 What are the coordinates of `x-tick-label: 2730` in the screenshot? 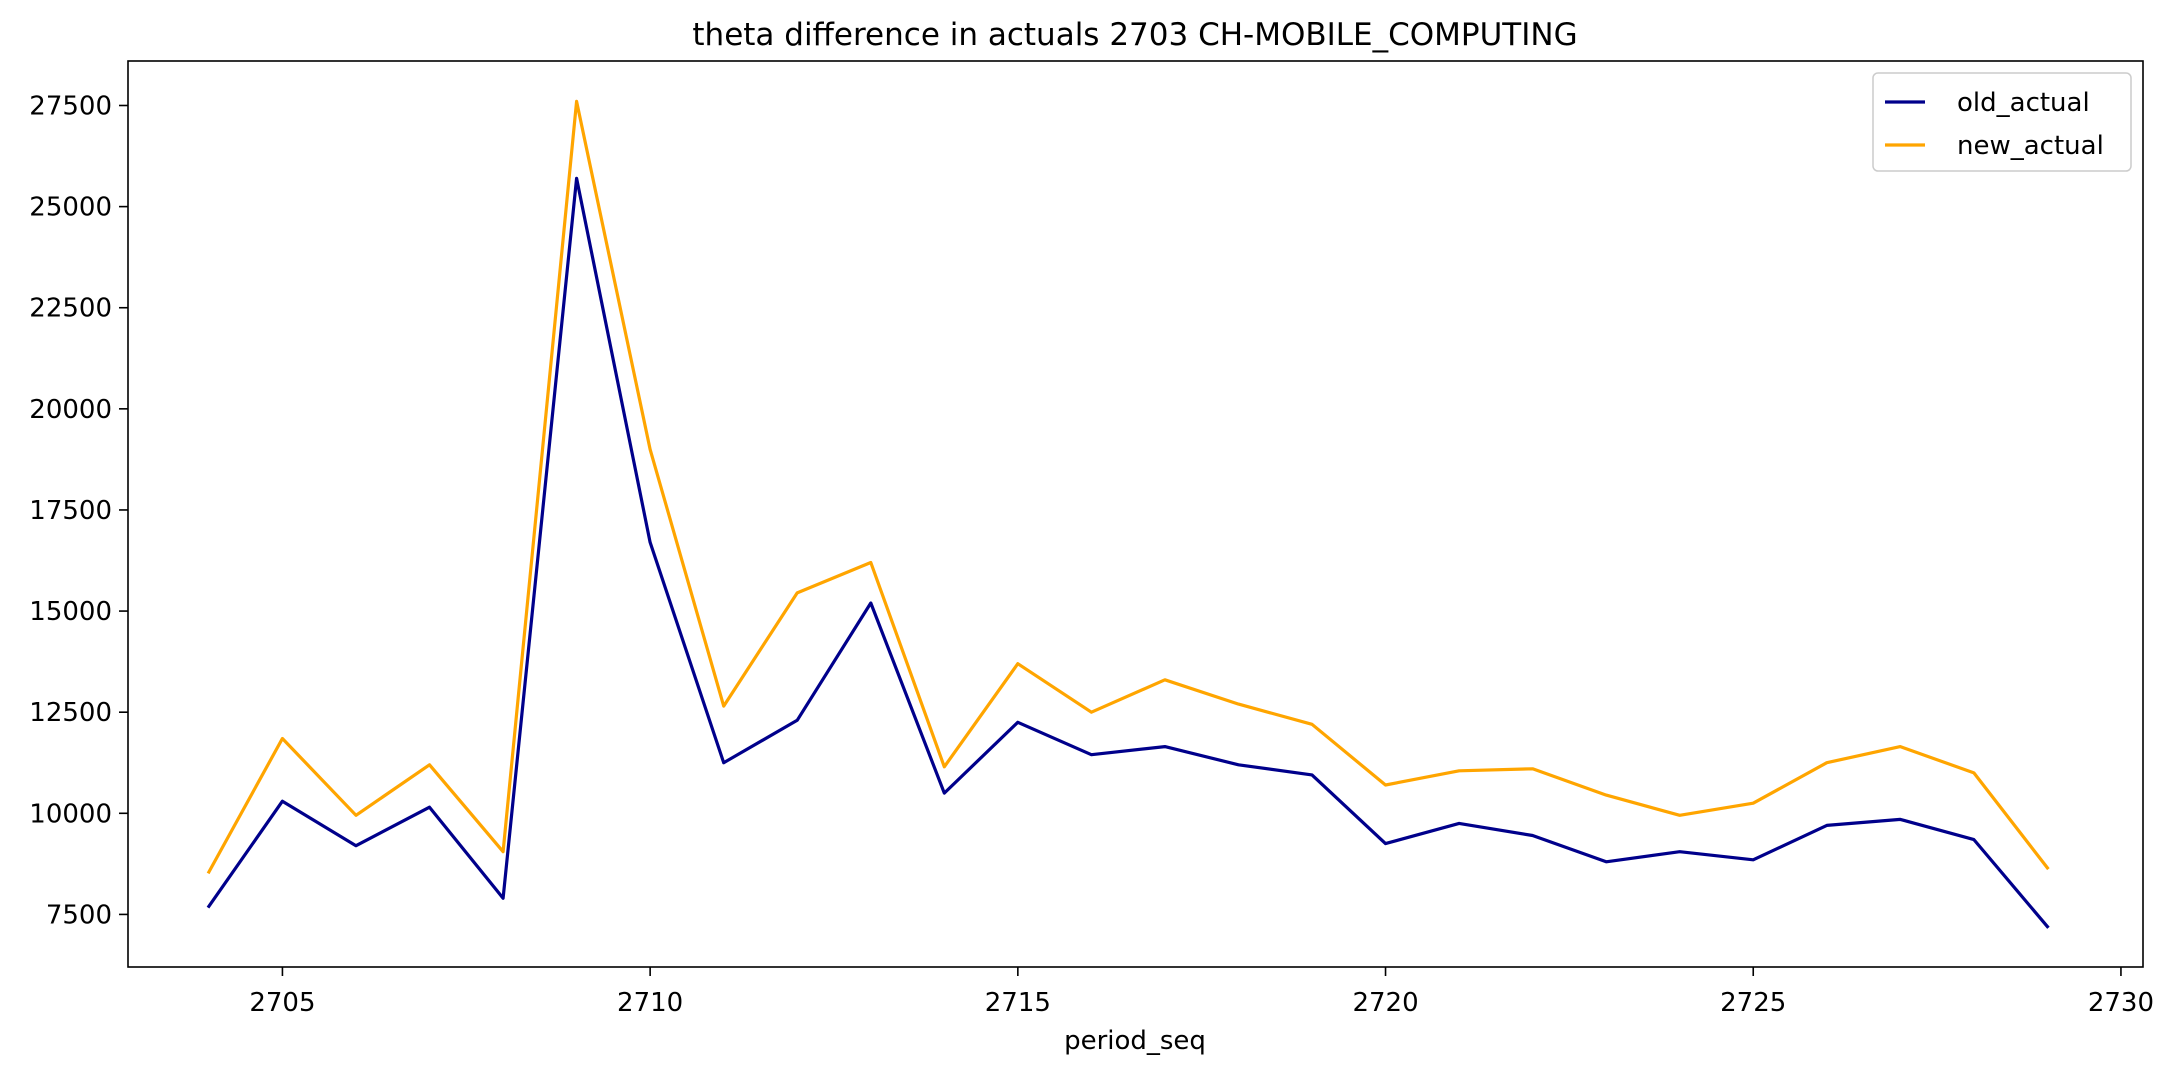 It's located at (2121, 1003).